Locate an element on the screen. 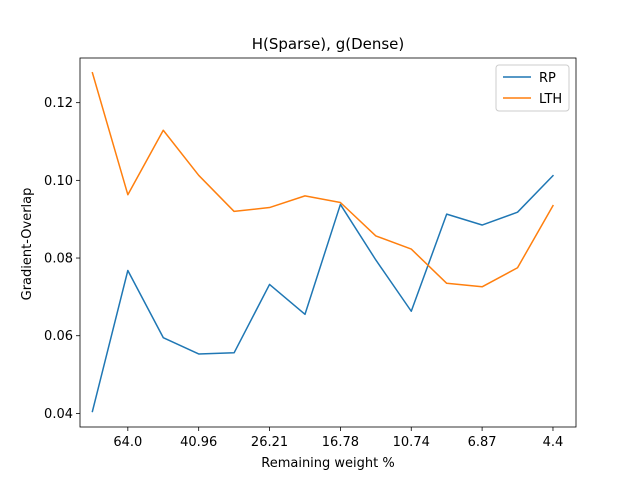 Image resolution: width=640 pixels, height=480 pixels. x-axis-title: Remaining weight % is located at coordinates (327, 463).